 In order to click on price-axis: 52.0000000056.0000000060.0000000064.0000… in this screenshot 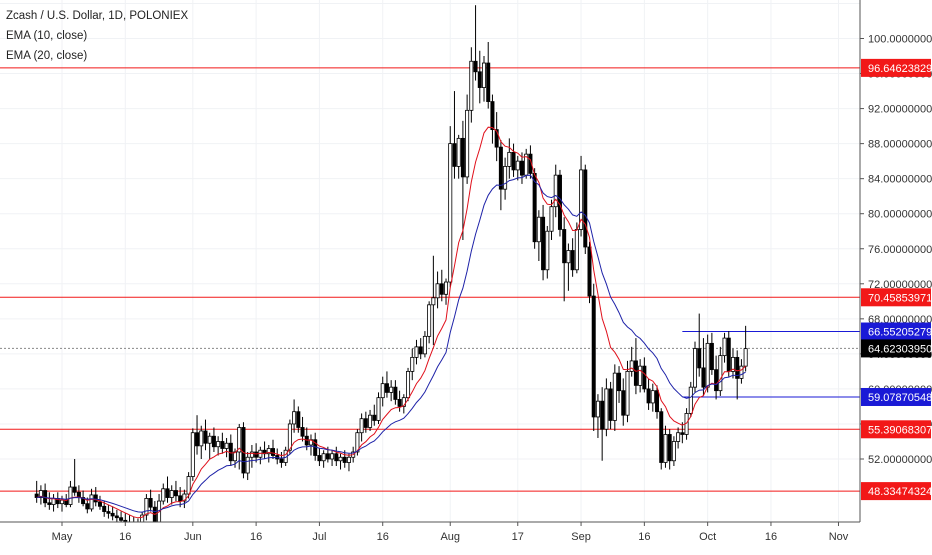, I will do `click(895, 275)`.